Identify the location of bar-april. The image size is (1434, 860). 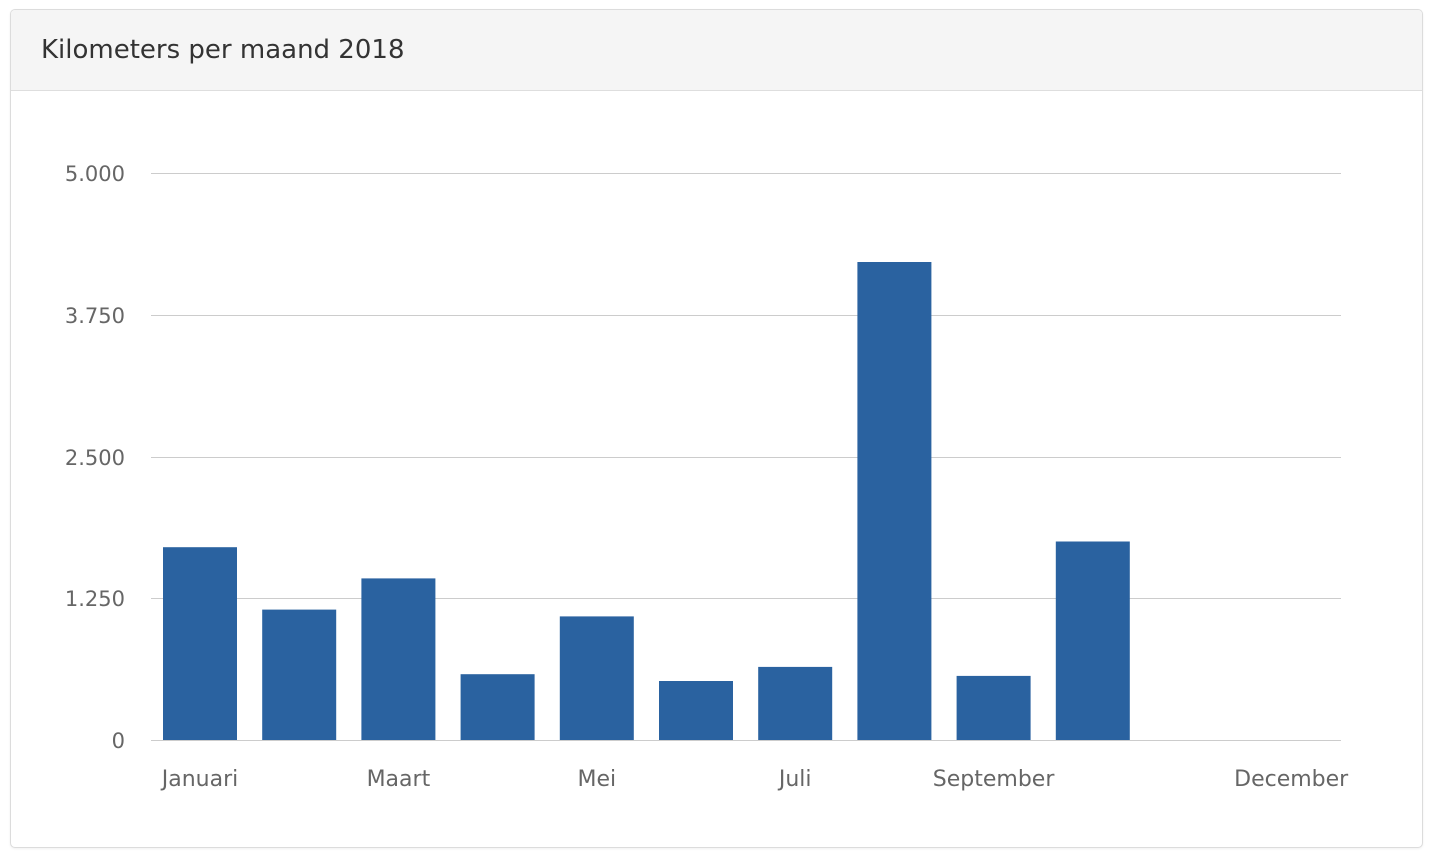
(497, 707).